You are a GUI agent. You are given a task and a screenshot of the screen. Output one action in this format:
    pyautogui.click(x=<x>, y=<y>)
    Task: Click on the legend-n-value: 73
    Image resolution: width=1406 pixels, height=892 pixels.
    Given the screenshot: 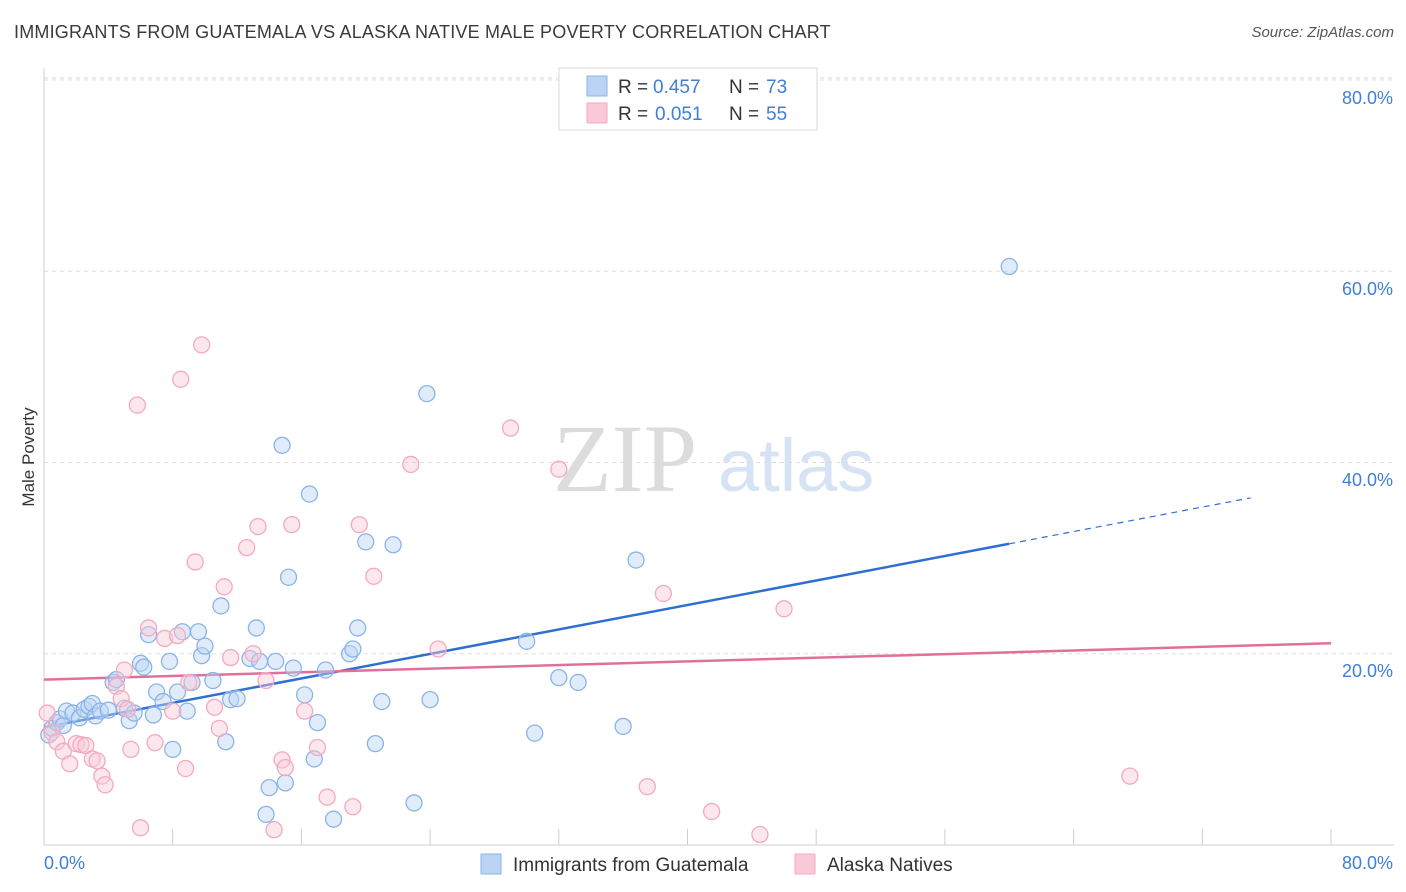 What is the action you would take?
    pyautogui.click(x=776, y=87)
    